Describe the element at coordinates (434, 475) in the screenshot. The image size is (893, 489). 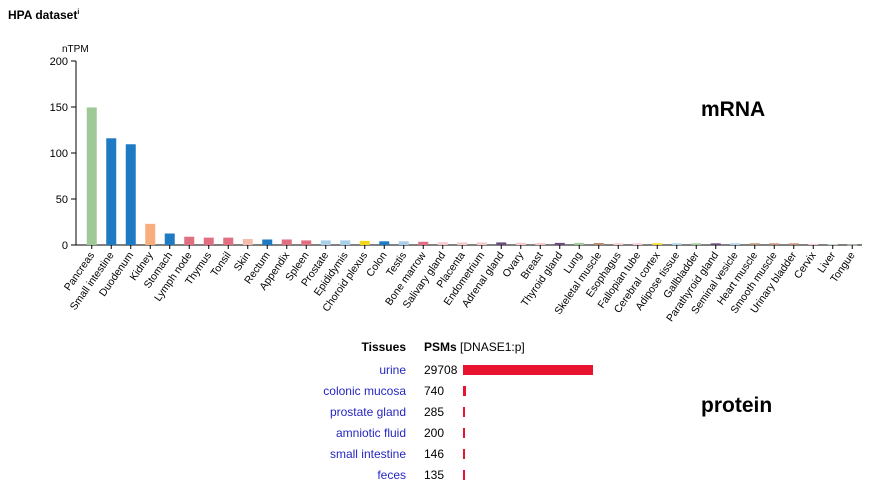
I see `psm-count: 135` at that location.